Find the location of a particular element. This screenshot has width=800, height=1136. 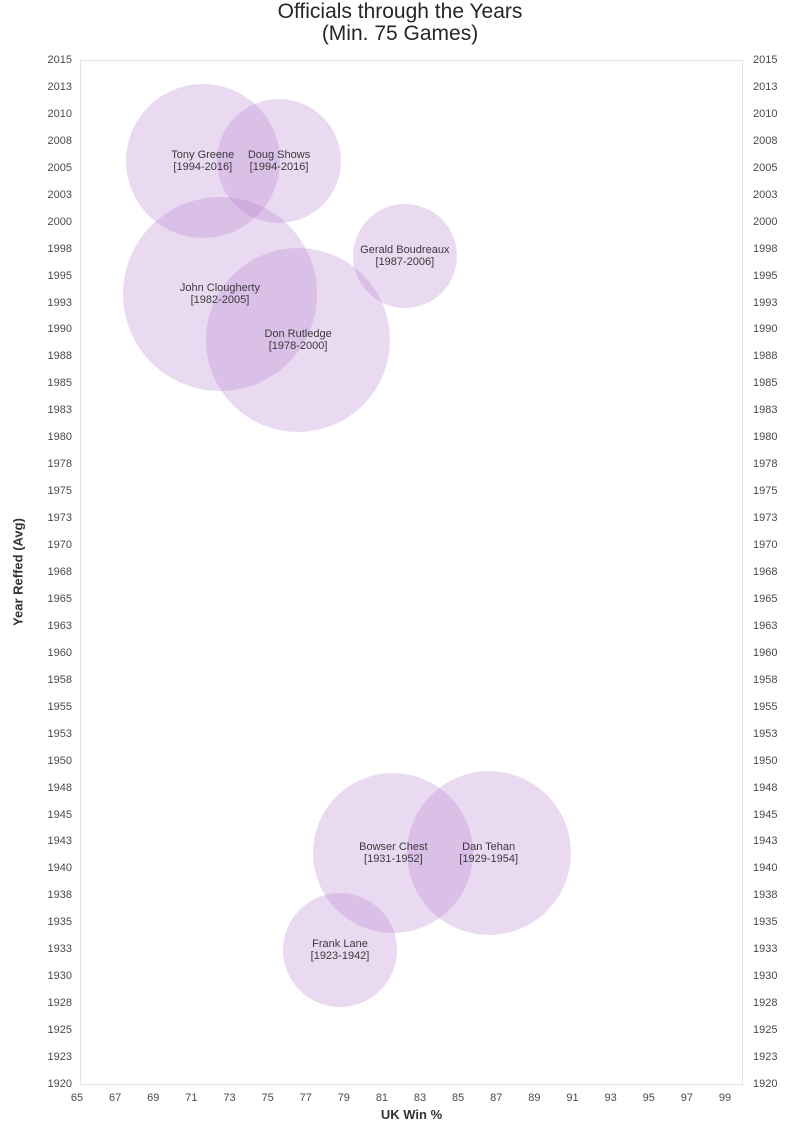

y-tick-label-left: 1993 is located at coordinates (59, 302).